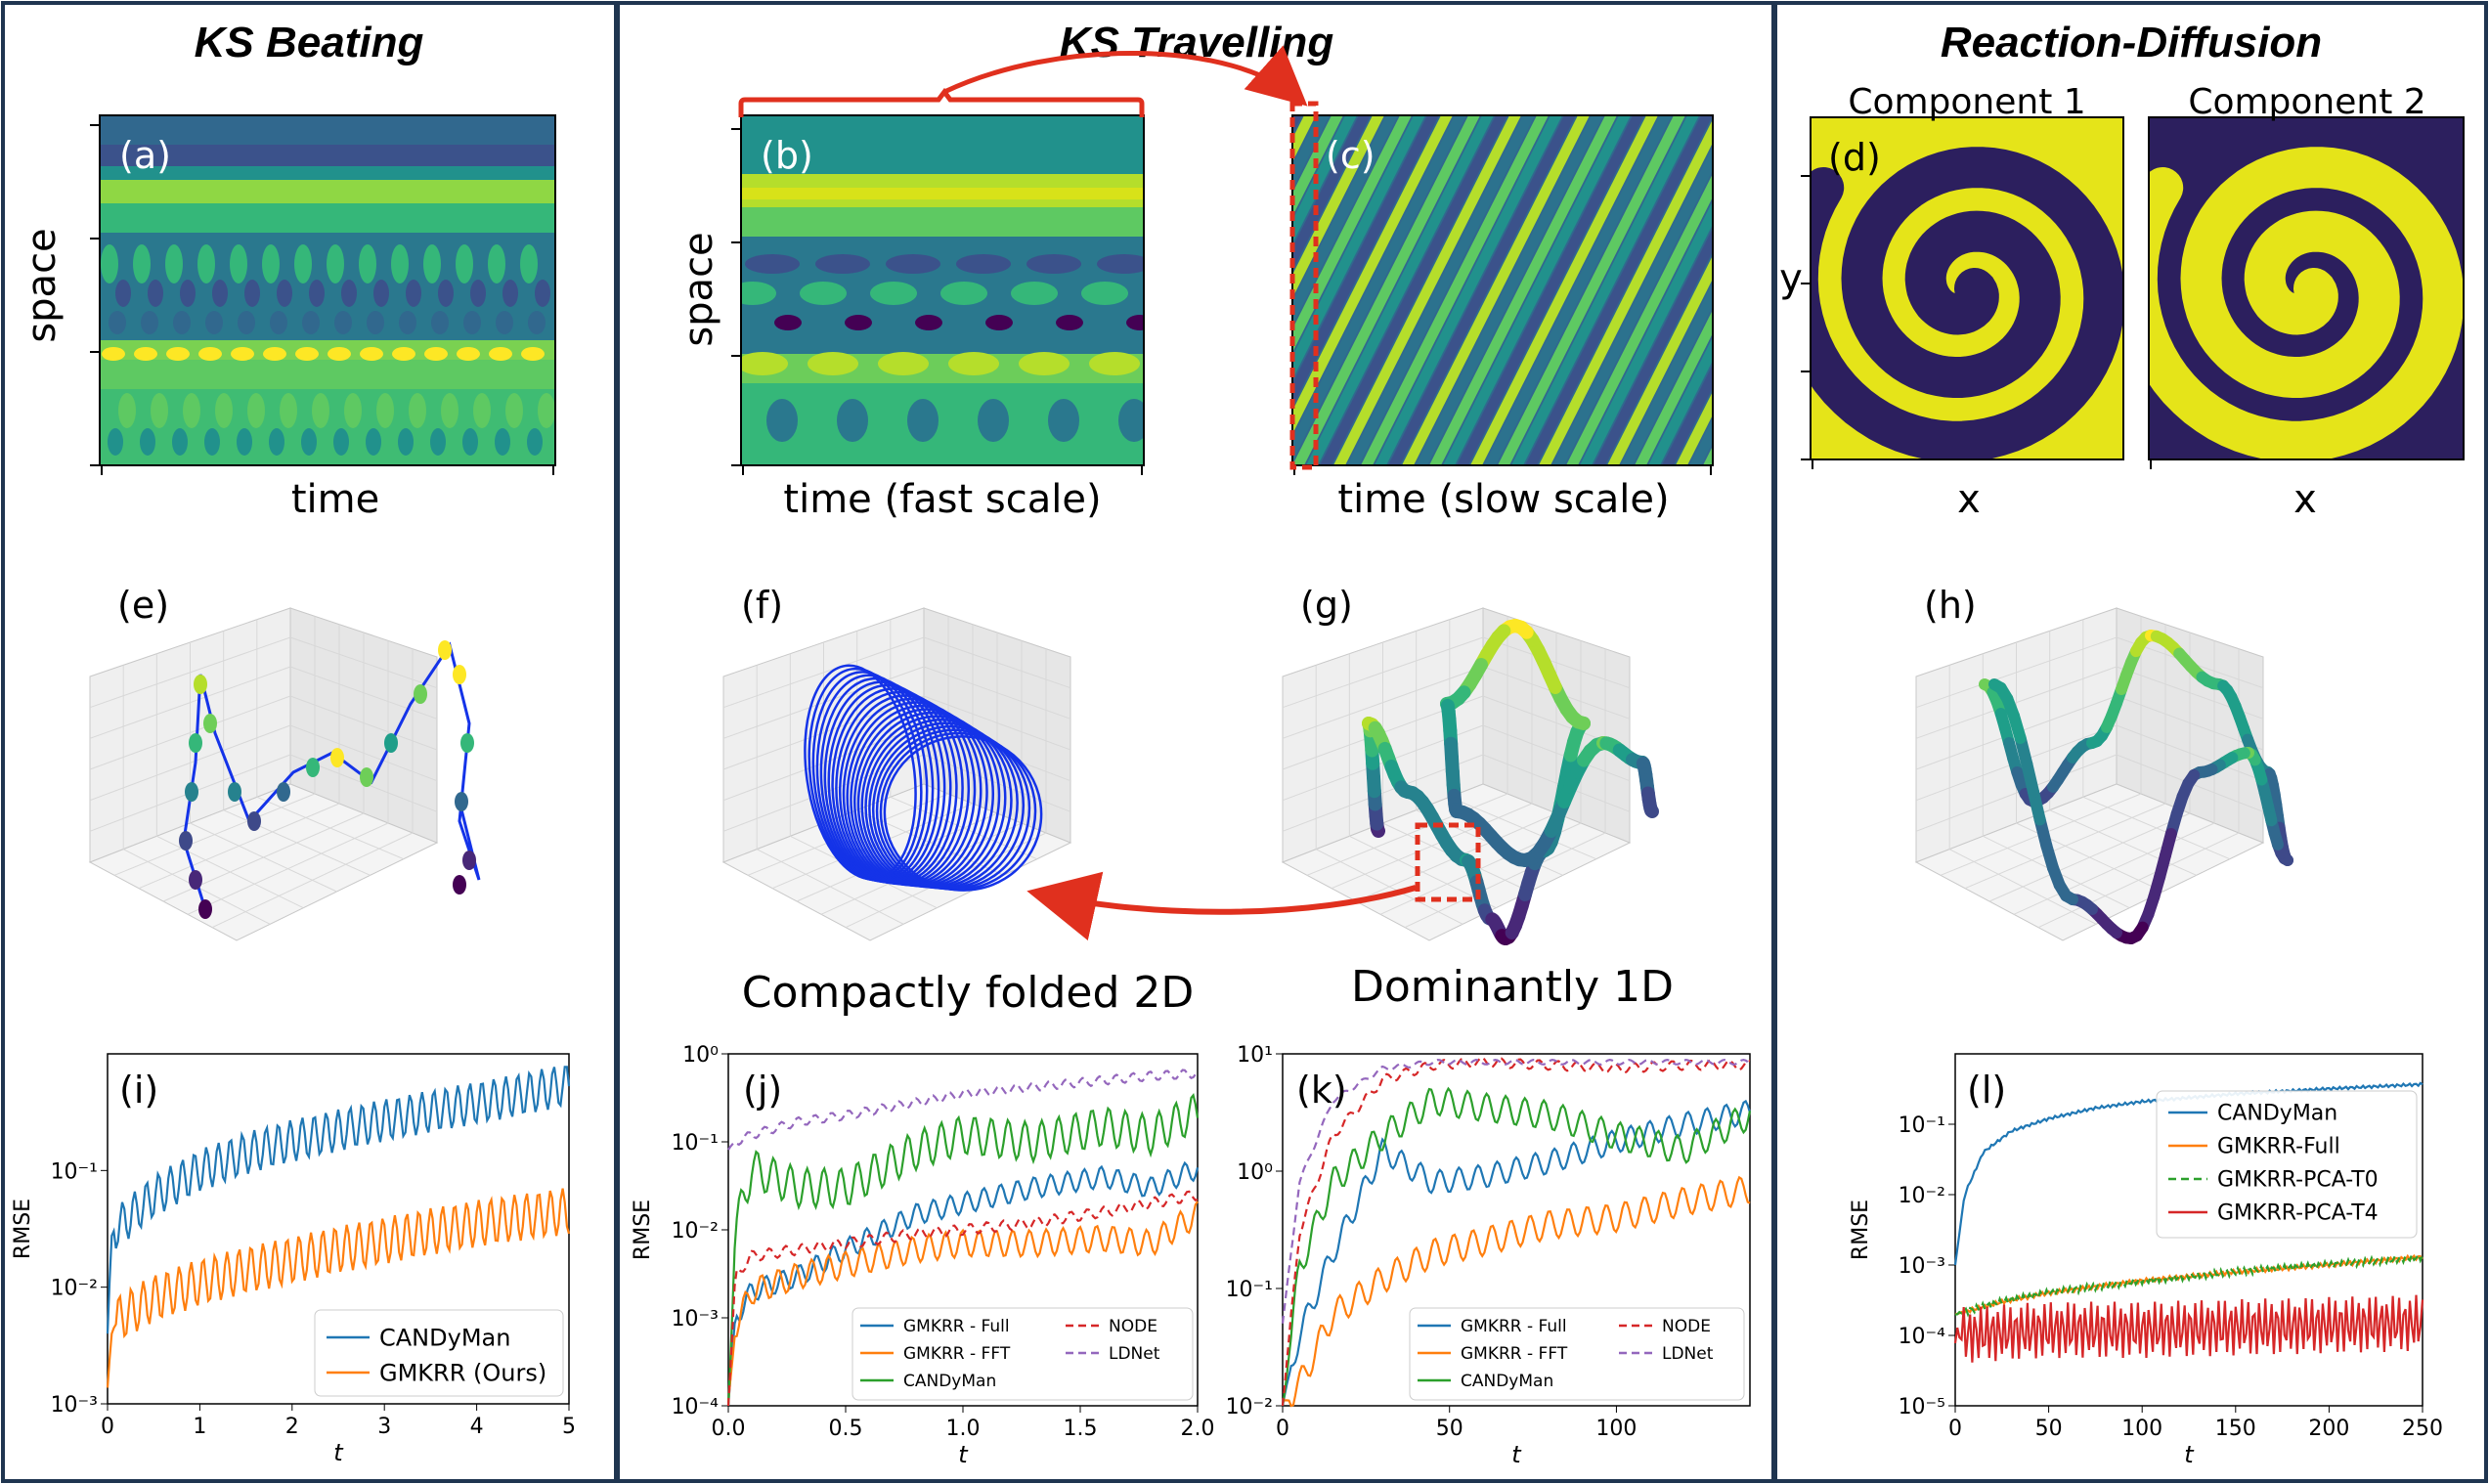 The image size is (2489, 1484). What do you see at coordinates (1514, 1354) in the screenshot?
I see `legend-label: GMKRR - FFT` at bounding box center [1514, 1354].